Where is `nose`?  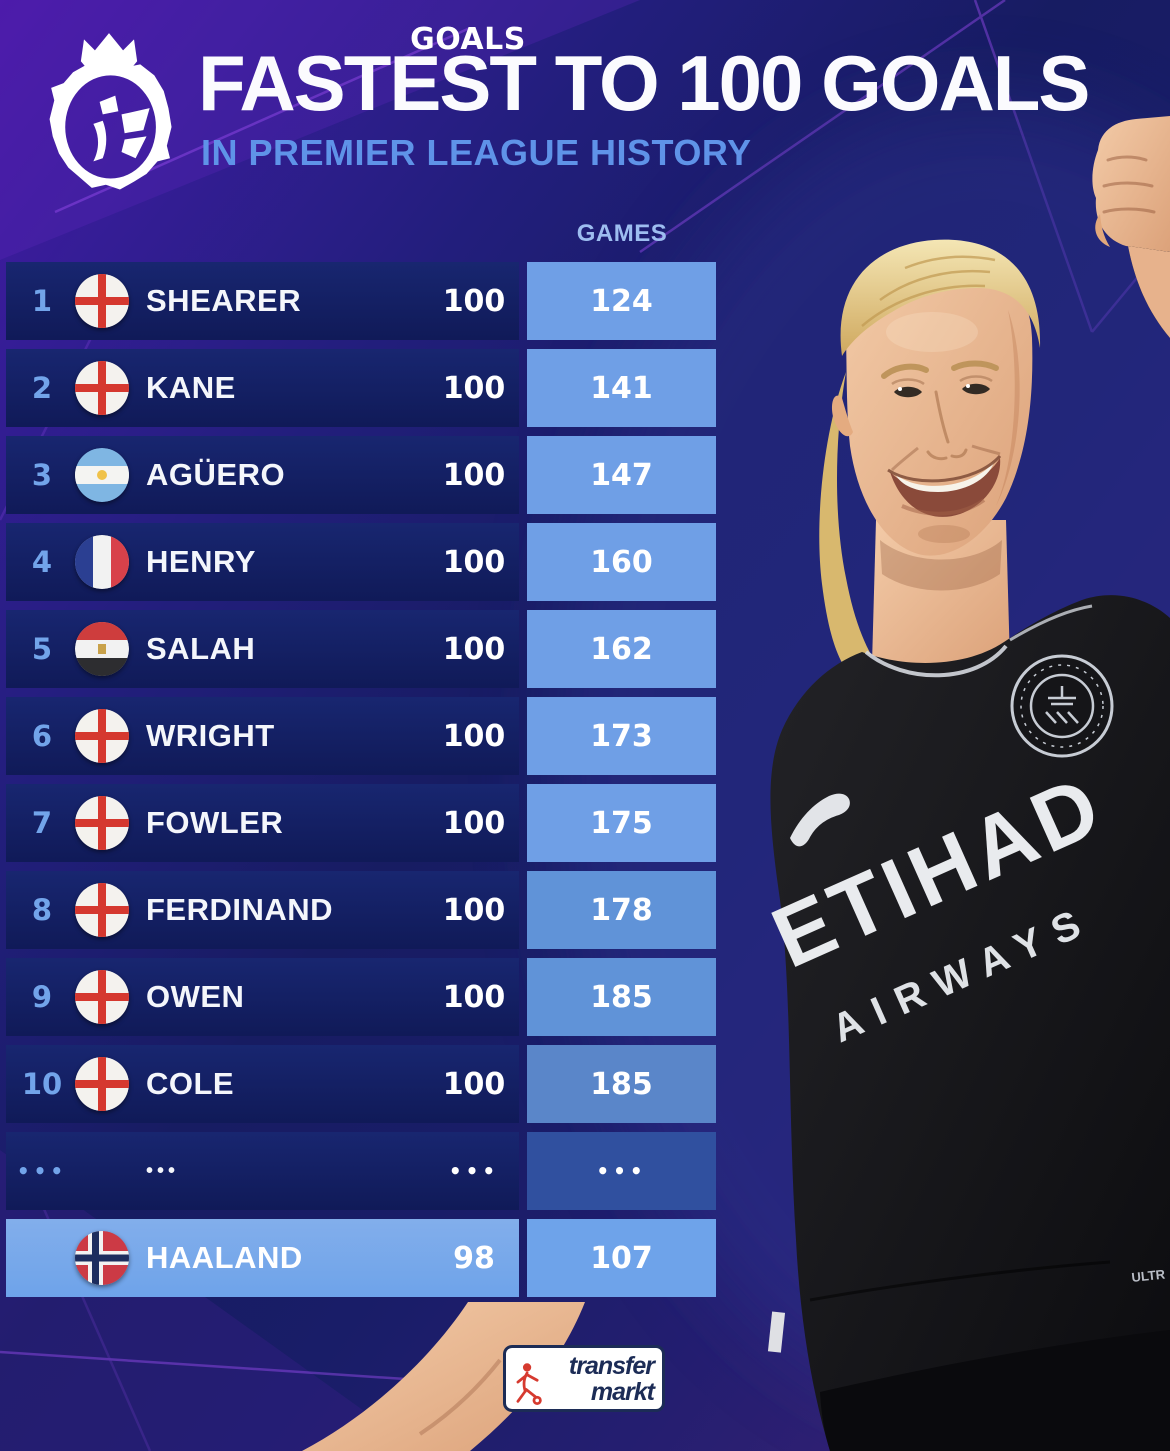
nose is located at coordinates (947, 425).